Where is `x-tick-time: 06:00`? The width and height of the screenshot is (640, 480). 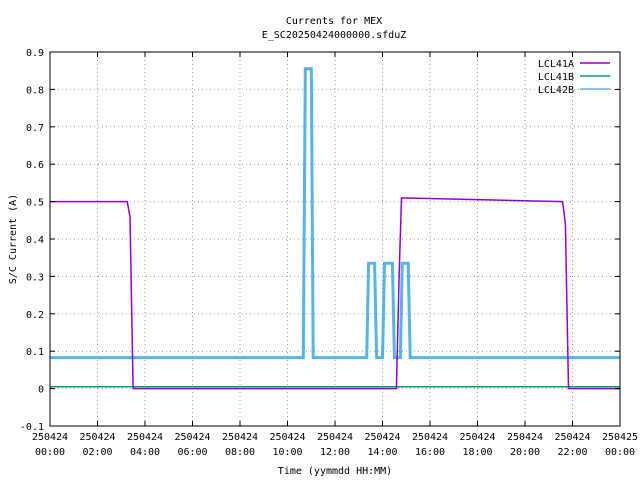 x-tick-time: 06:00 is located at coordinates (192, 452).